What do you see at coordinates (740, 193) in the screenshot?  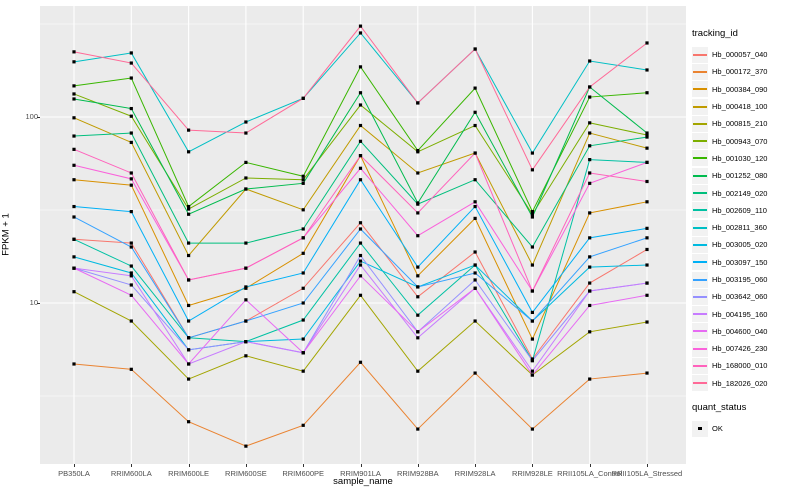 I see `legend-item-label: Hb_002149_020` at bounding box center [740, 193].